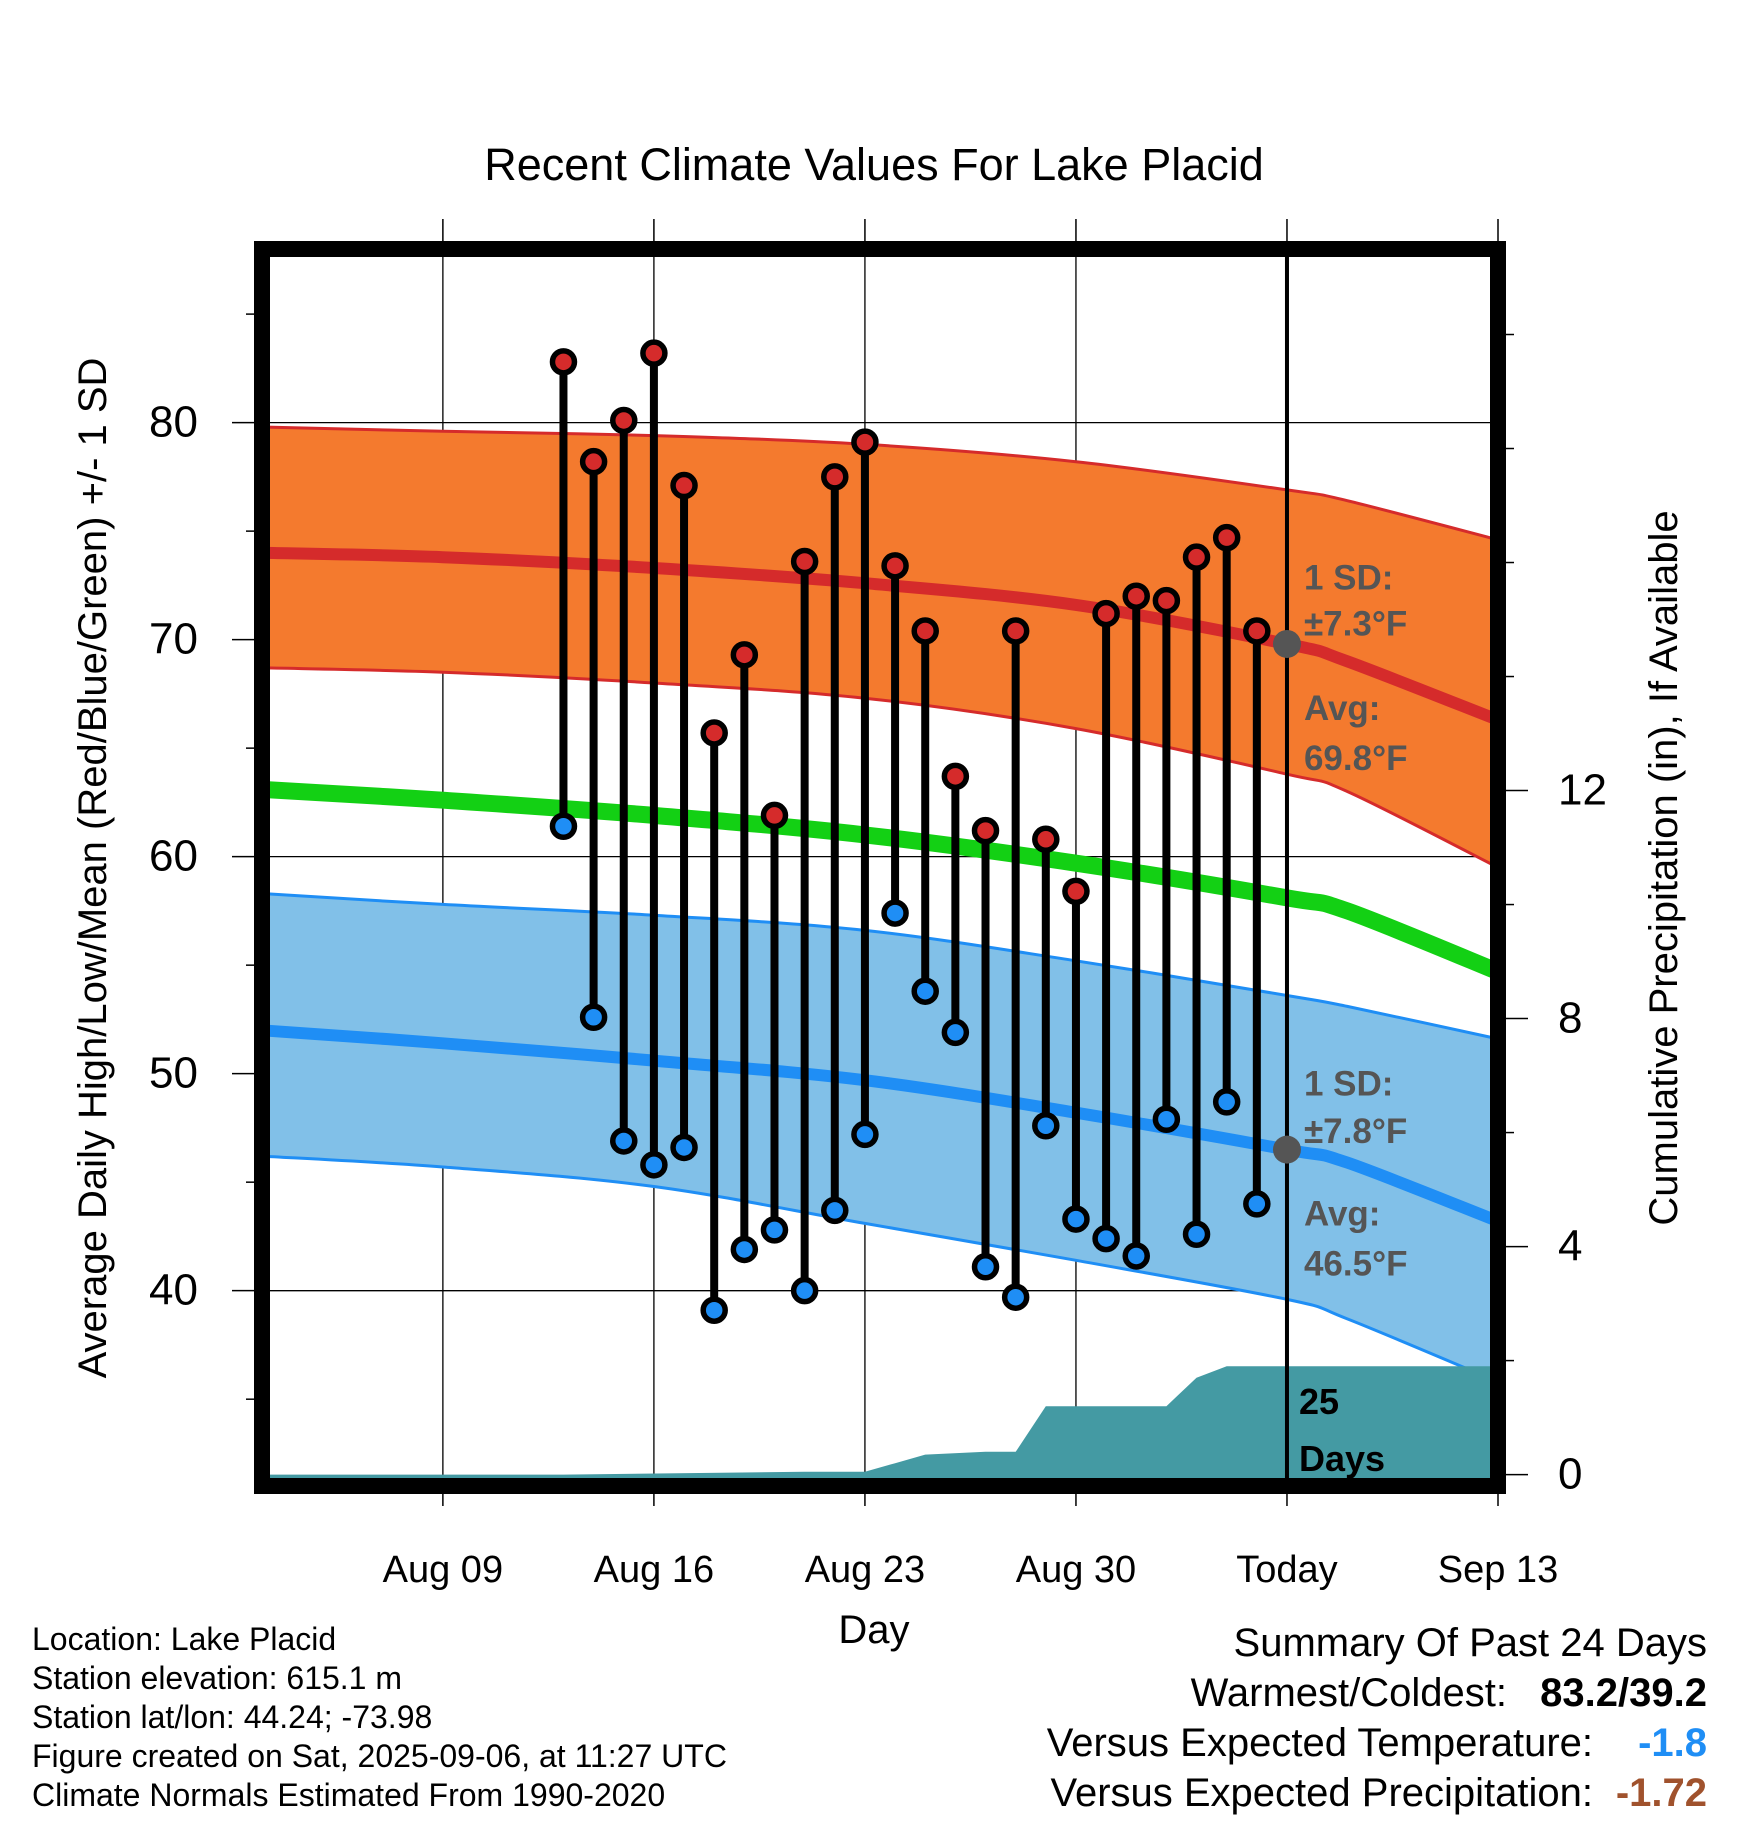  I want to click on precipitation-fill, so click(880, 1426).